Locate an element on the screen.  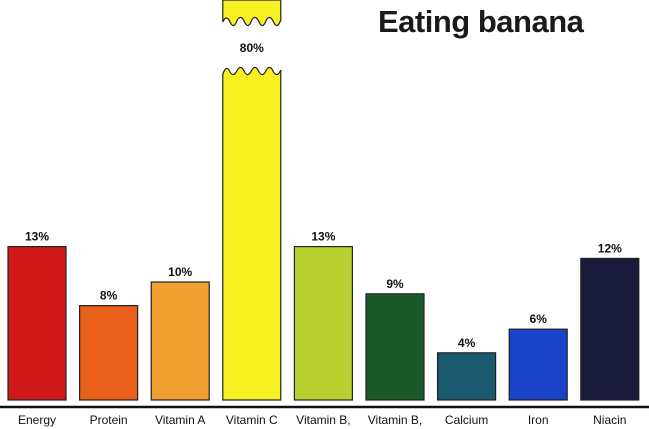
bar-3-top-segment is located at coordinates (252, 13).